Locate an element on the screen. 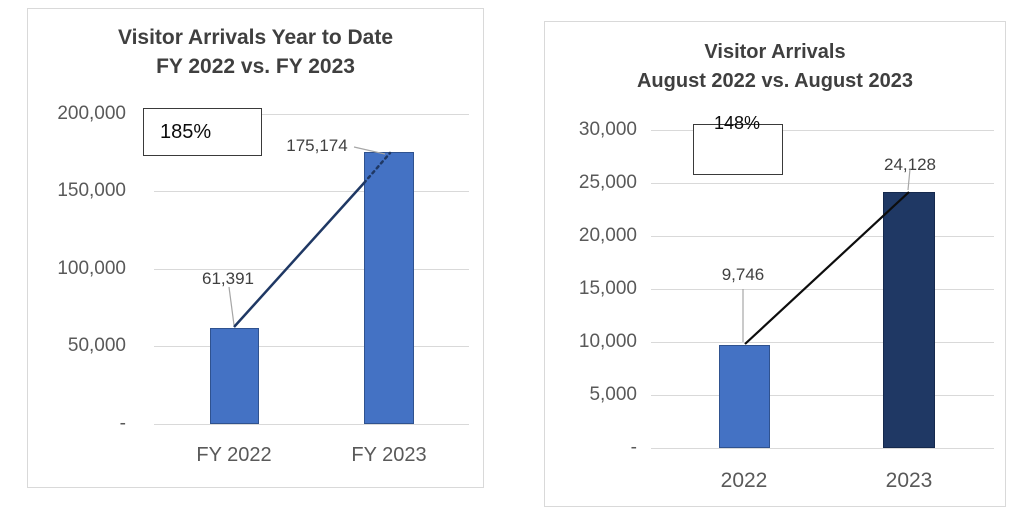  growth-callout-label: 148% is located at coordinates (737, 123).